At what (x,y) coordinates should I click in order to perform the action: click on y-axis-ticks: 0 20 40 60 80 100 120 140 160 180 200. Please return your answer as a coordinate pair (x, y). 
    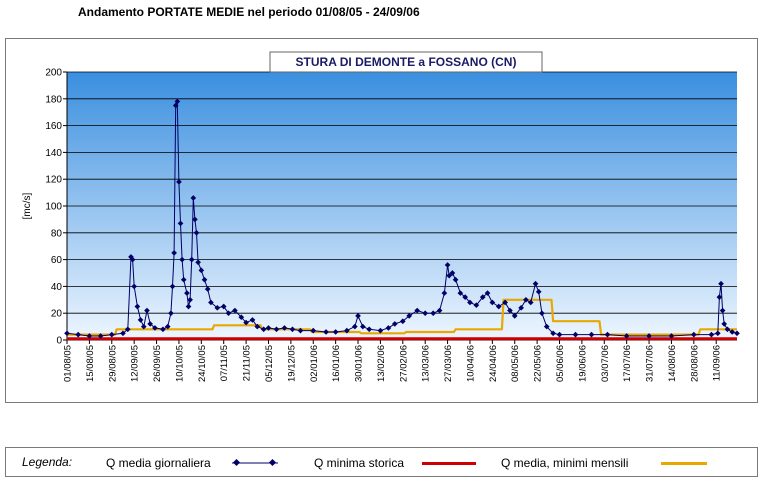
    Looking at the image, I should click on (56, 207).